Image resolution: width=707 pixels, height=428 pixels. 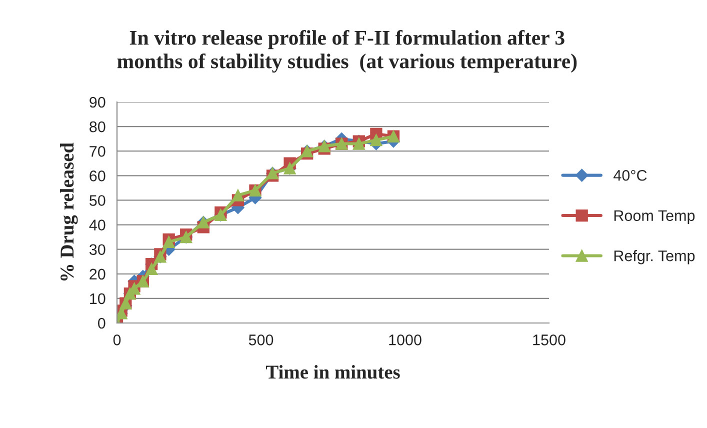 What do you see at coordinates (69, 211) in the screenshot?
I see `y-axis-title: % Drug released` at bounding box center [69, 211].